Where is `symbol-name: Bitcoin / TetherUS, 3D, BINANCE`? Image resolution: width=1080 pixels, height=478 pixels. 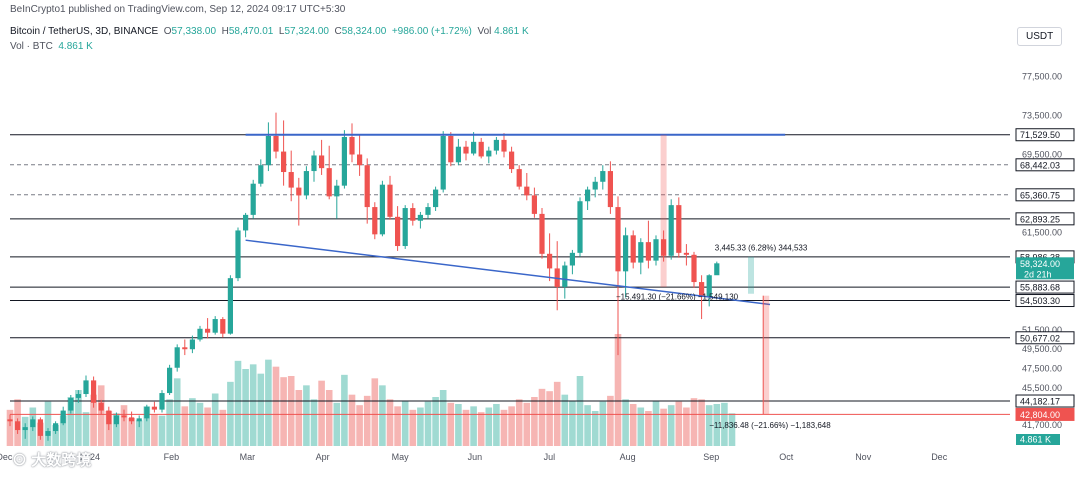
symbol-name: Bitcoin / TetherUS, 3D, BINANCE is located at coordinates (84, 31).